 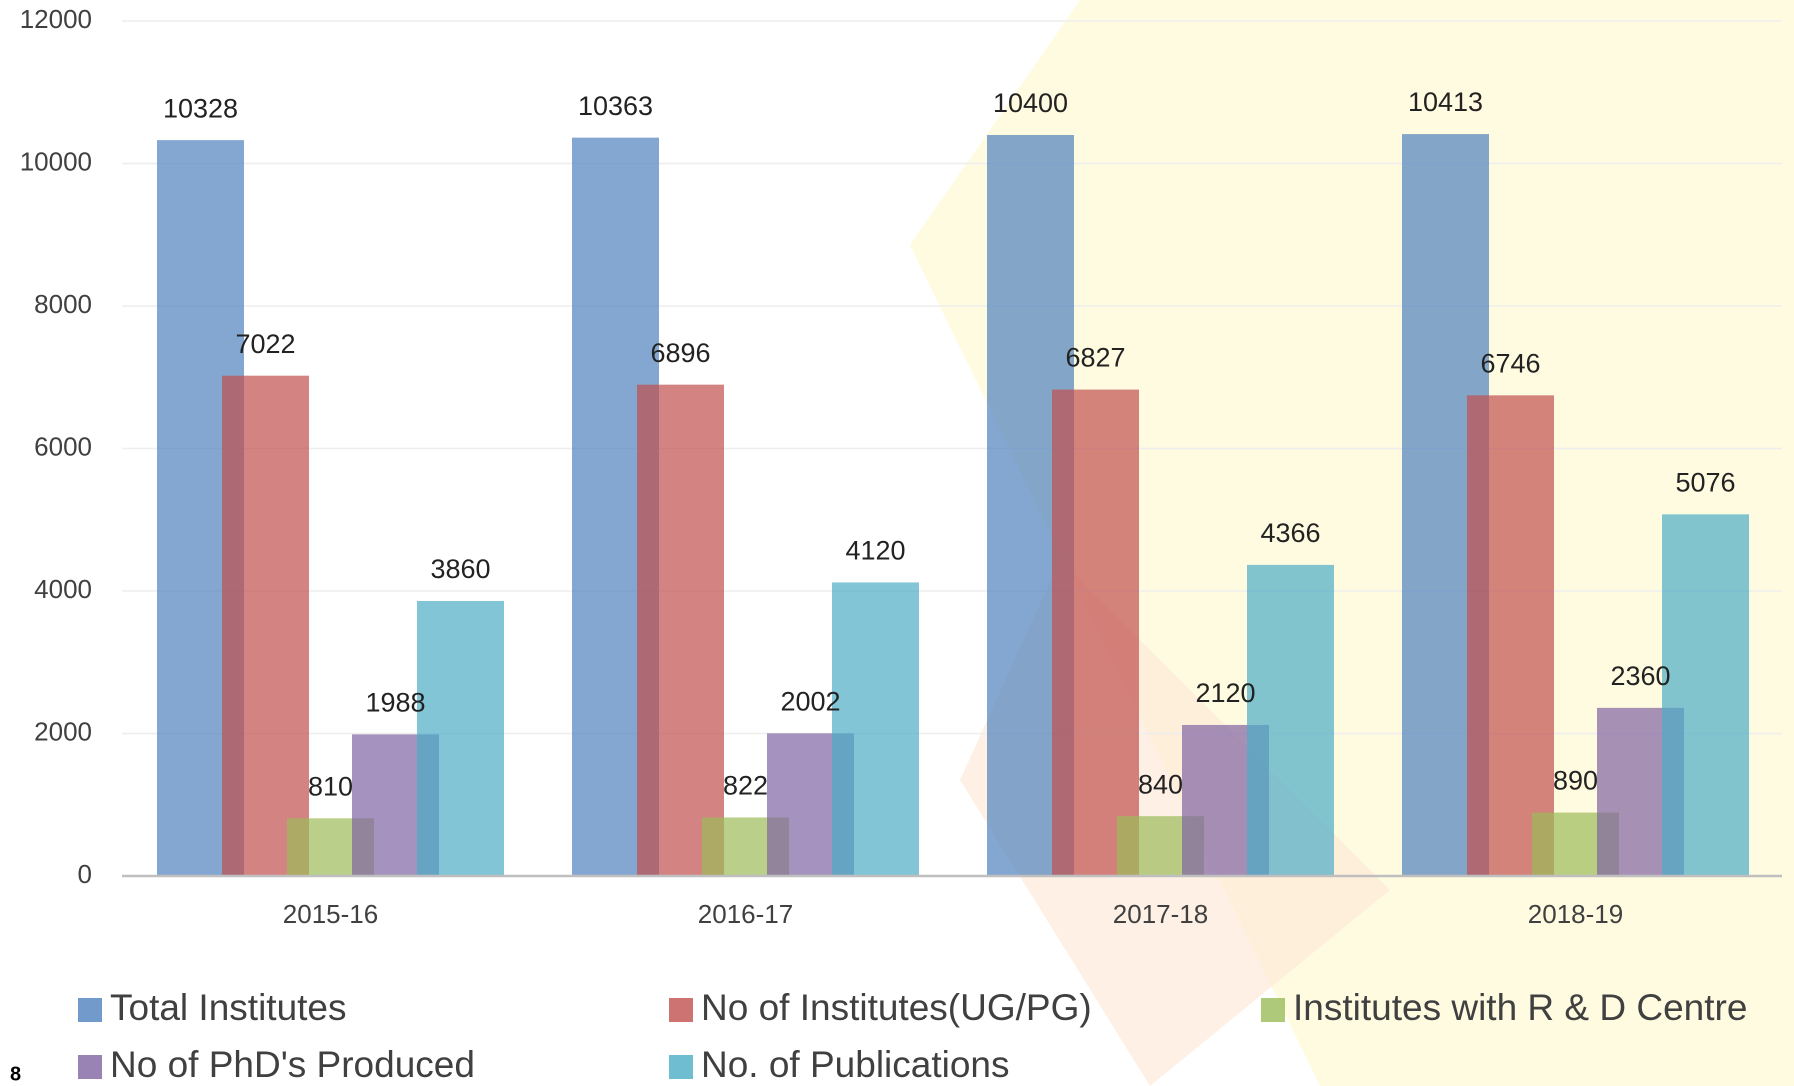 I want to click on data-label: 6746, so click(x=1510, y=363).